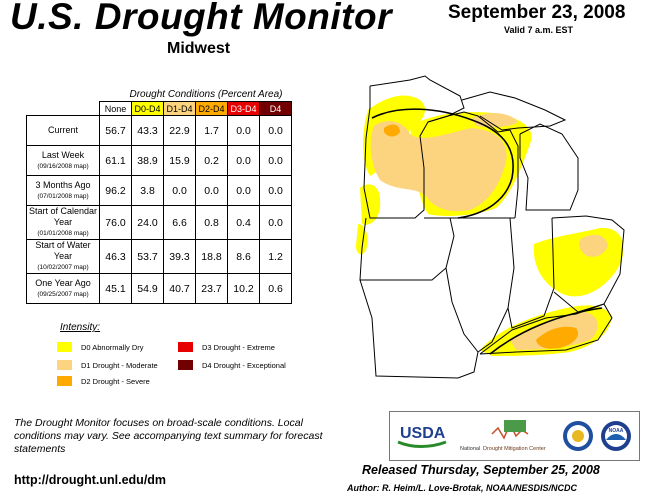 This screenshot has width=670, height=498. I want to click on doc-seal-icon, so click(578, 436).